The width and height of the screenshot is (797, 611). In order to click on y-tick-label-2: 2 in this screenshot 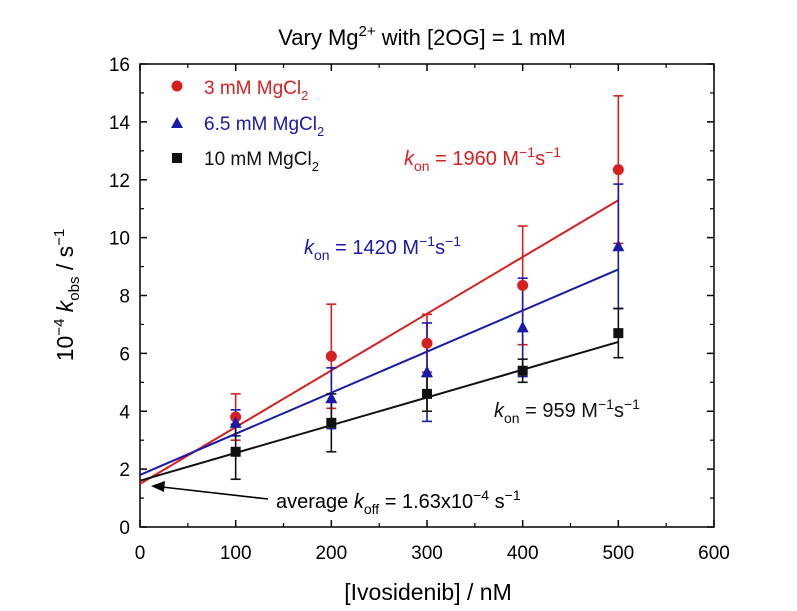, I will do `click(124, 470)`.